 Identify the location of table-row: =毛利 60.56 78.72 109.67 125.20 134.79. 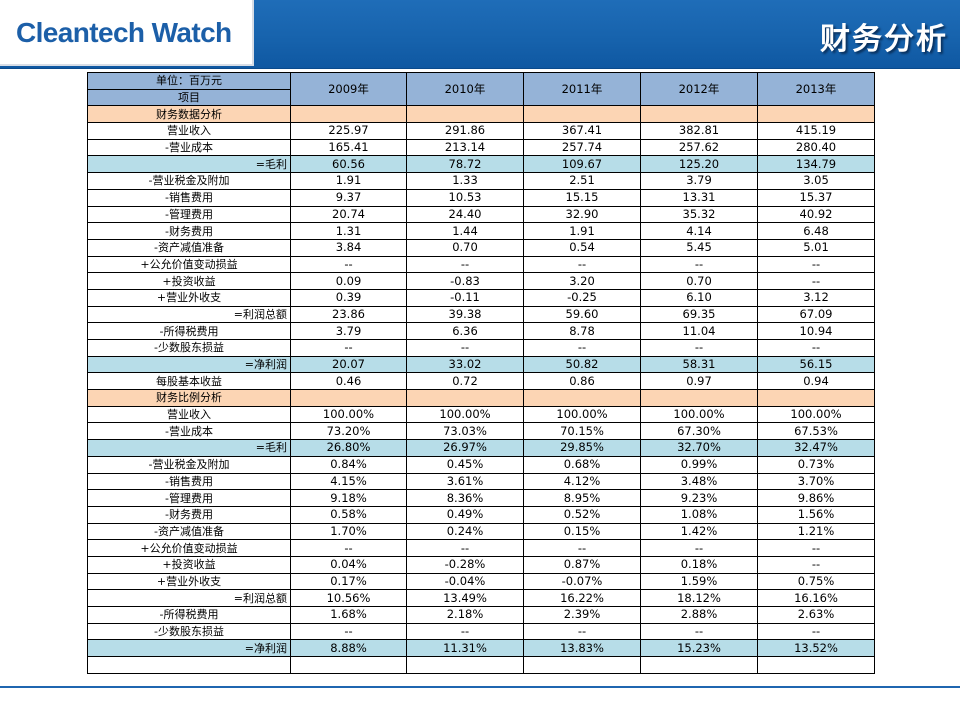
(481, 164).